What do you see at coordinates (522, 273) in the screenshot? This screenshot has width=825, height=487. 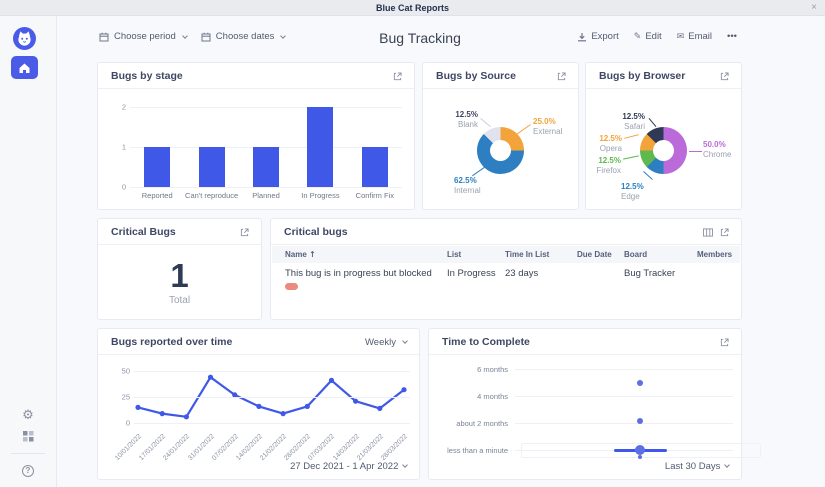 I see `bug-time-in-list: 23 days` at bounding box center [522, 273].